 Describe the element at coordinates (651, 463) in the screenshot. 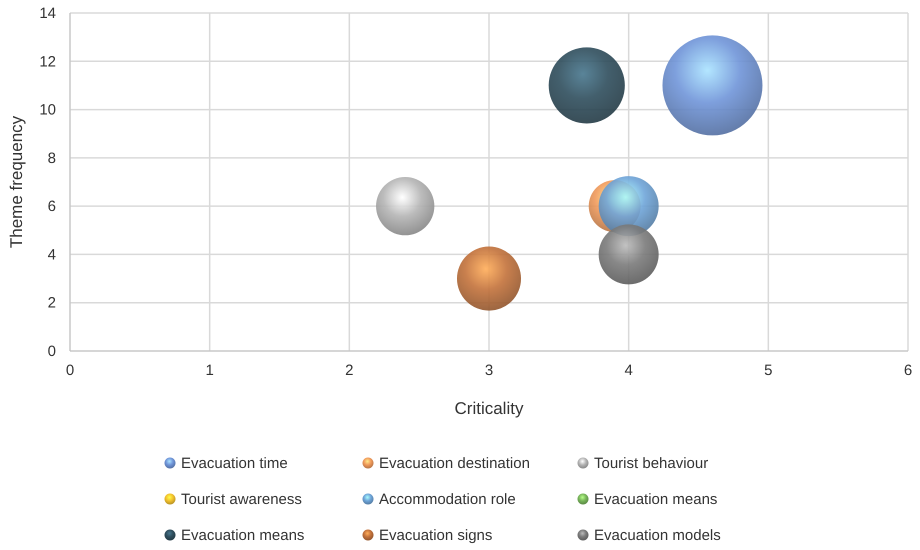

I see `legend-label: Tourist behaviour` at that location.